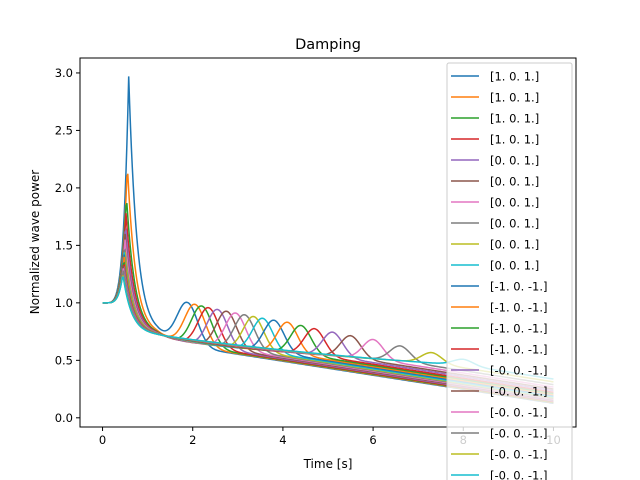 The width and height of the screenshot is (640, 480). What do you see at coordinates (64, 188) in the screenshot?
I see `y-tick-label: 2.0` at bounding box center [64, 188].